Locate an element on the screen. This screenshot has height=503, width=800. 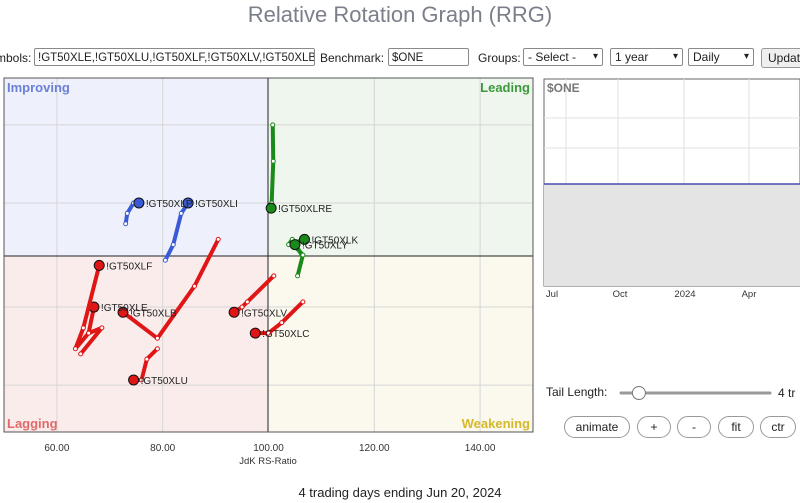
rrg-tail-gt50xlp: !GT50XLP is located at coordinates (158, 212).